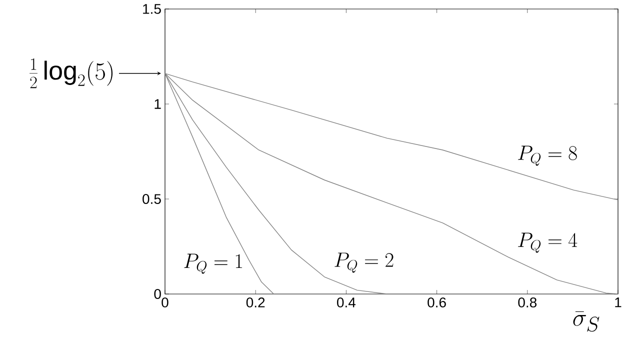 The height and width of the screenshot is (346, 626). What do you see at coordinates (165, 303) in the screenshot?
I see `x-tick-label: 0` at bounding box center [165, 303].